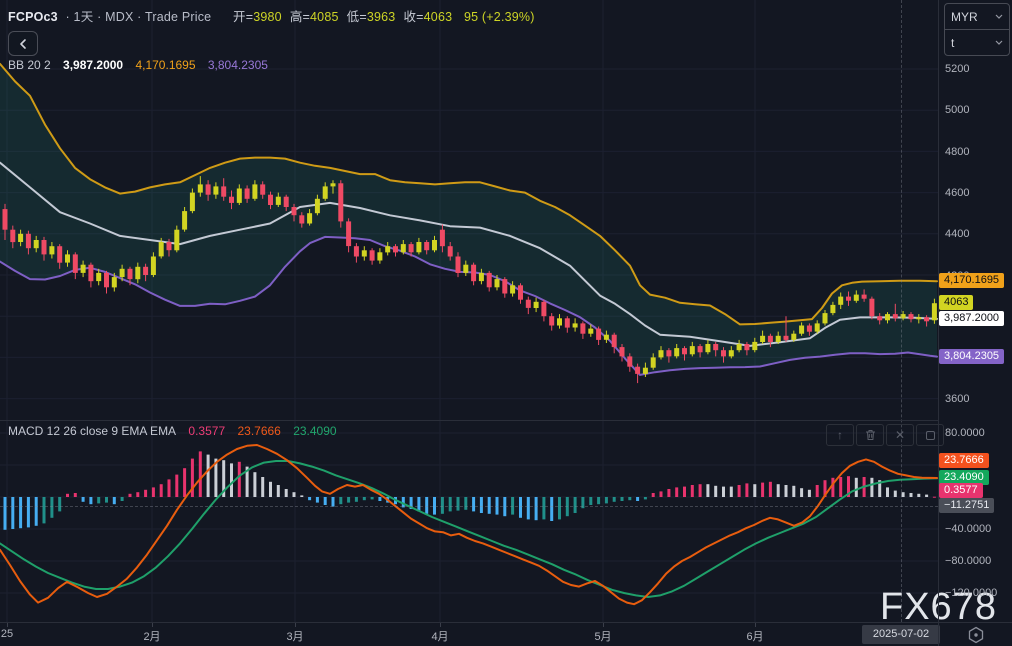  Describe the element at coordinates (957, 110) in the screenshot. I see `price-tick-label: 5000` at that location.